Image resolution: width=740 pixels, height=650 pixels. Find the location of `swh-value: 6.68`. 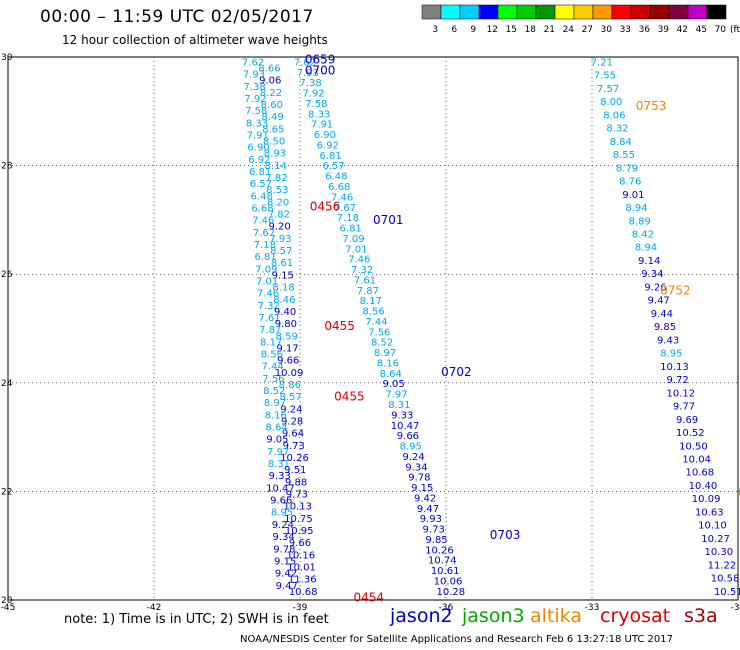

swh-value: 6.68 is located at coordinates (262, 208).